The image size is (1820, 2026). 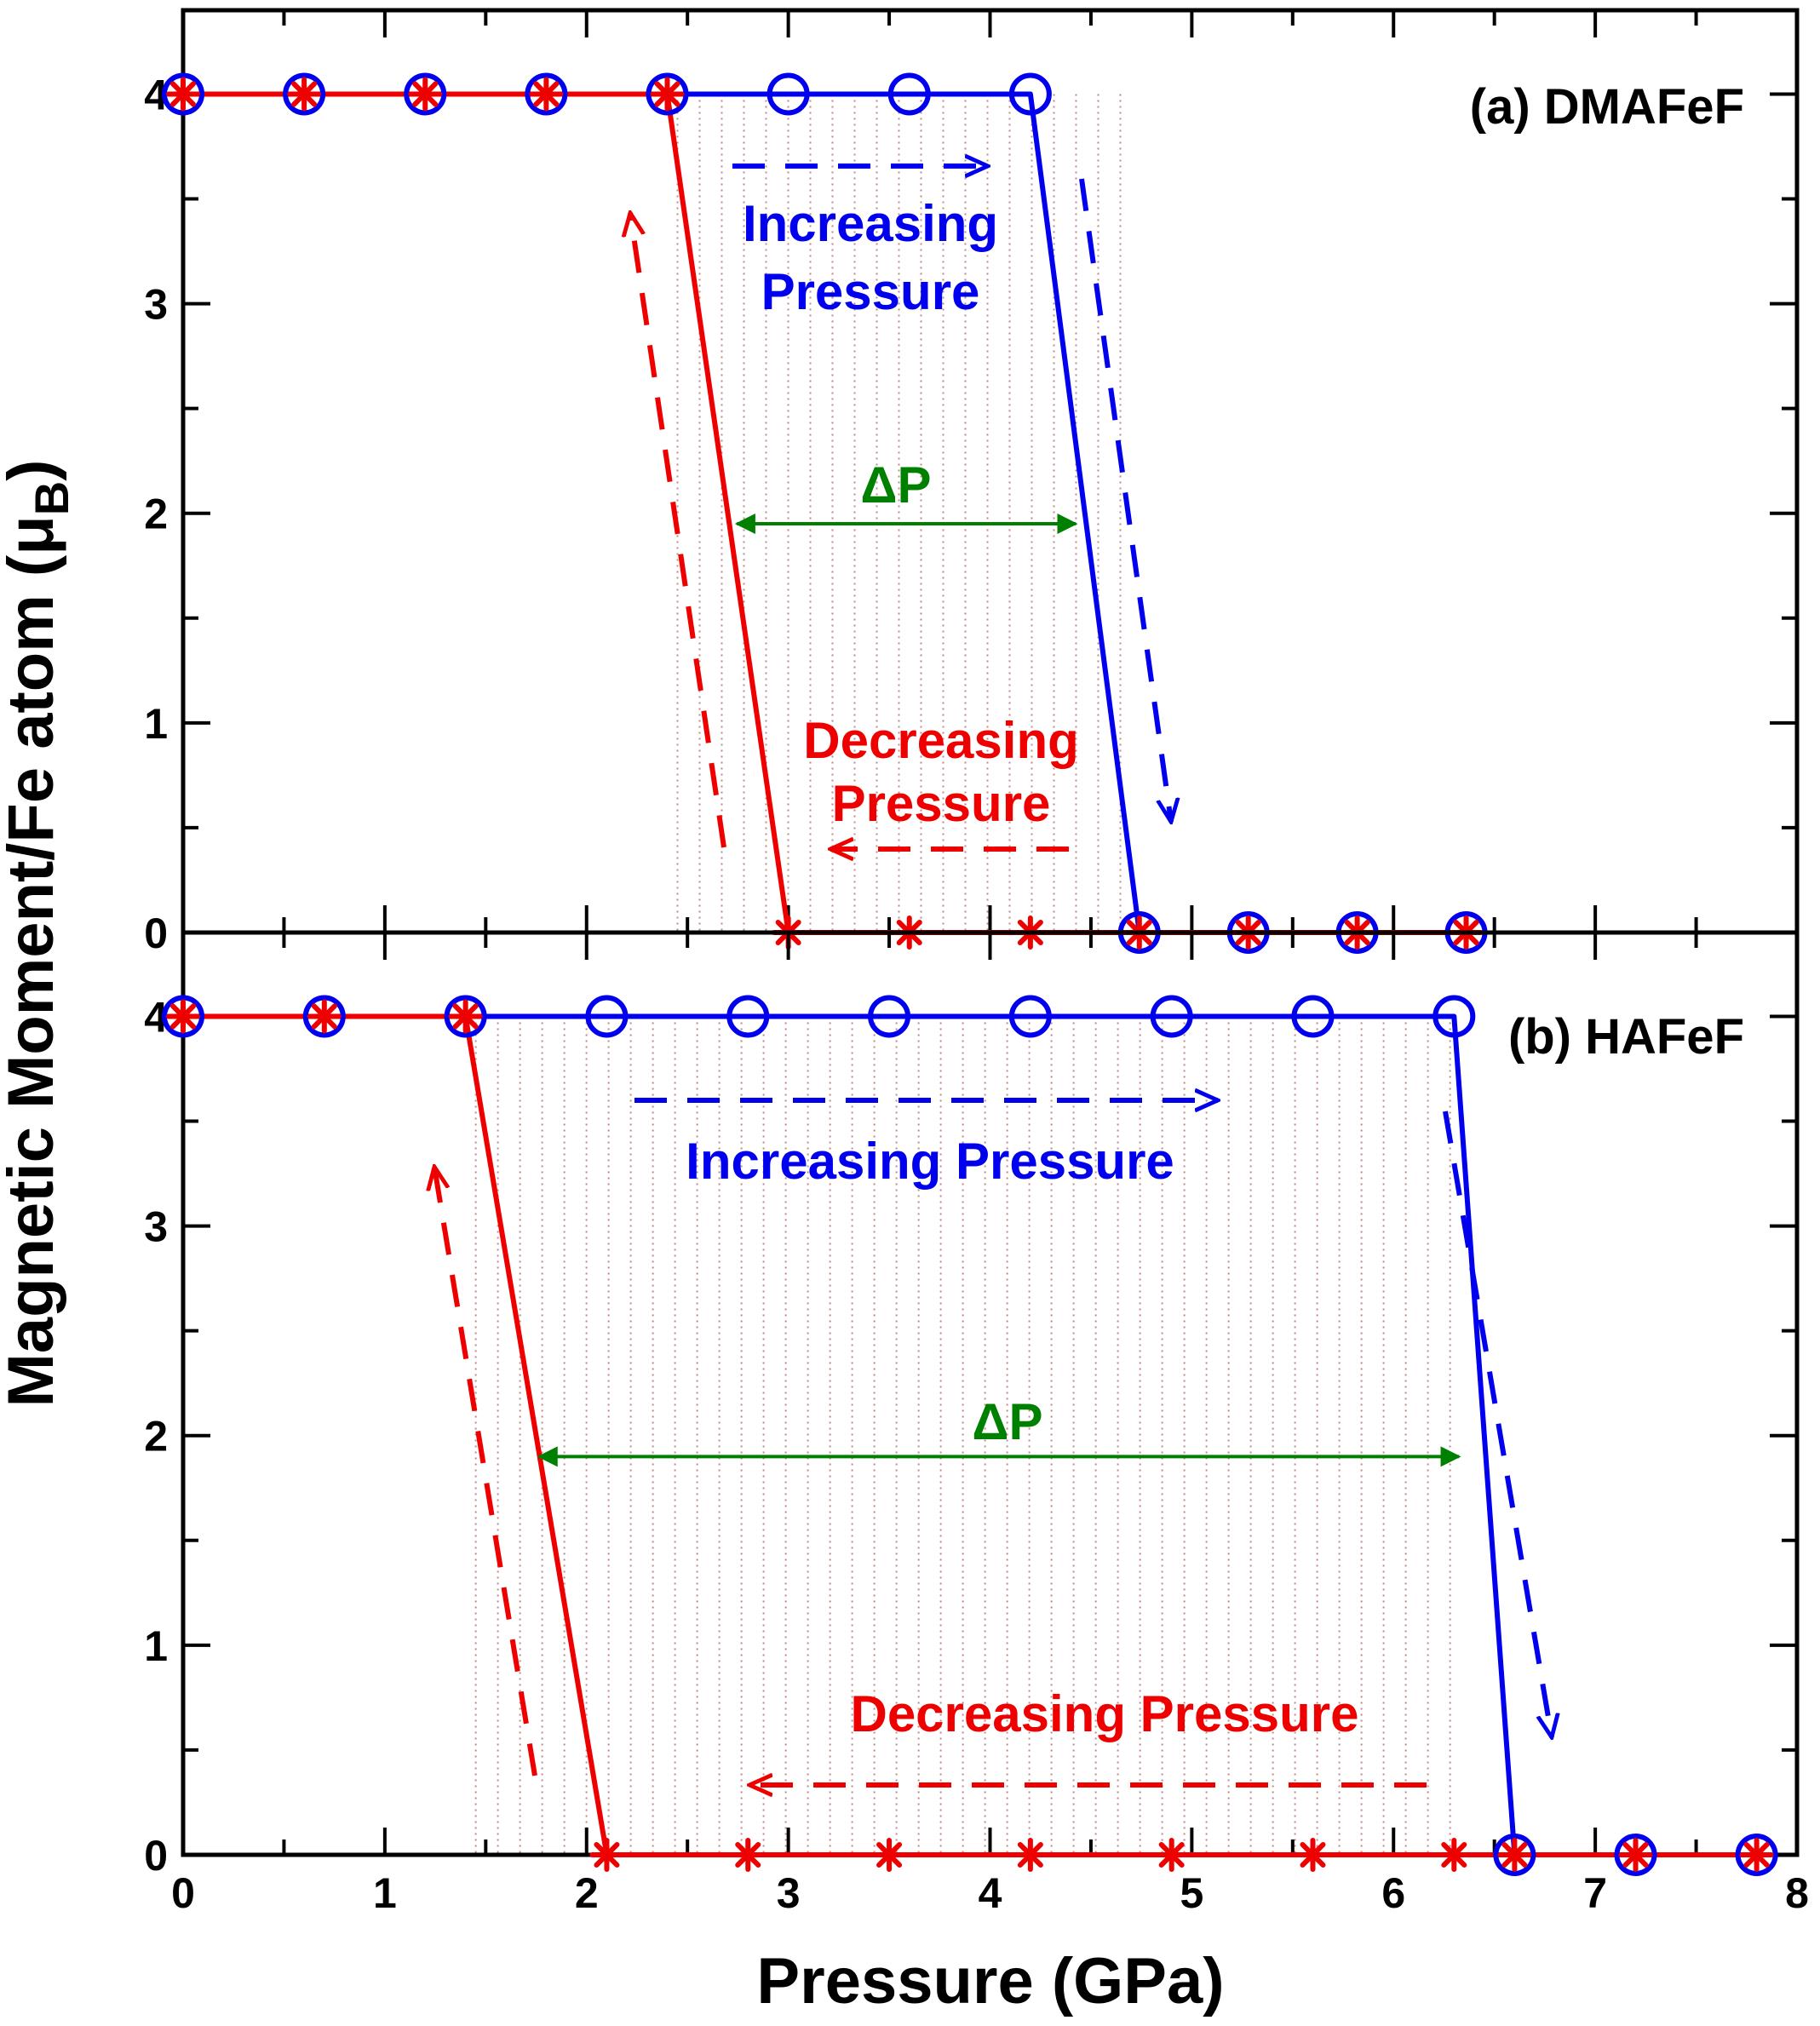 What do you see at coordinates (789, 1893) in the screenshot?
I see `x-tick-label: 3` at bounding box center [789, 1893].